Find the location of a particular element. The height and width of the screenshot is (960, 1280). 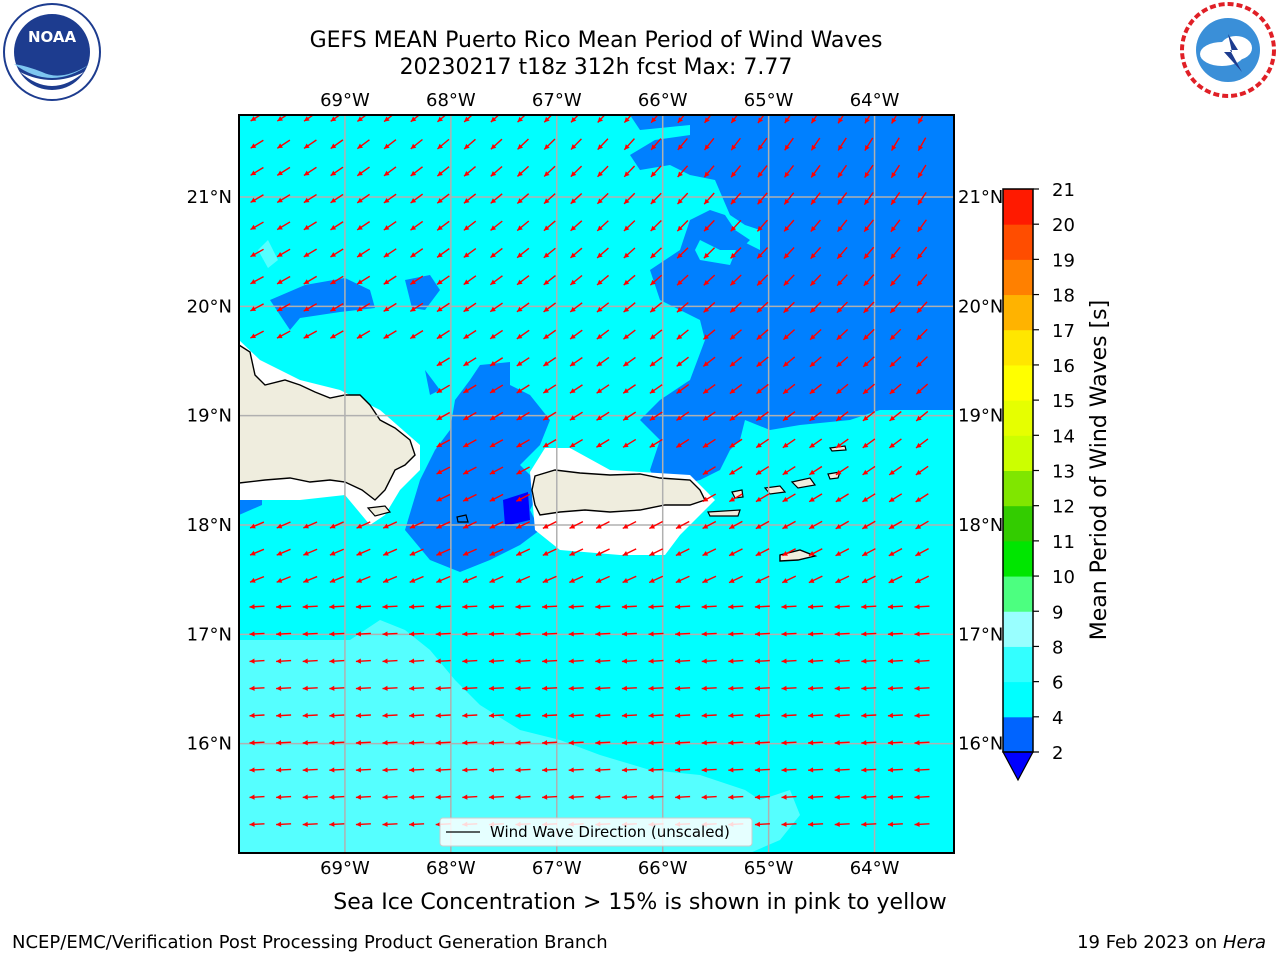

lon-label-top: 66°W is located at coordinates (663, 100).